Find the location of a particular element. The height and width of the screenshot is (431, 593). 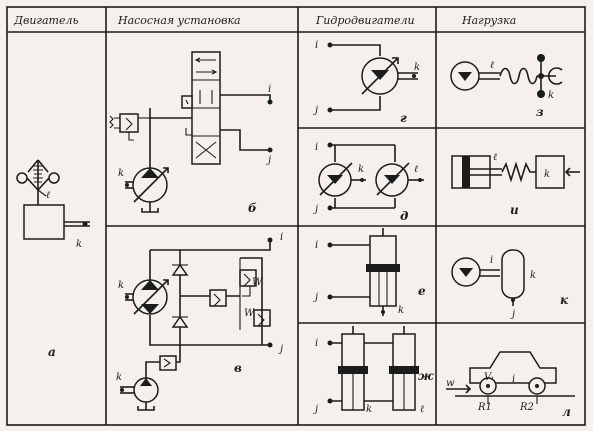

variable-pump-icon is located at coordinates (150, 185).